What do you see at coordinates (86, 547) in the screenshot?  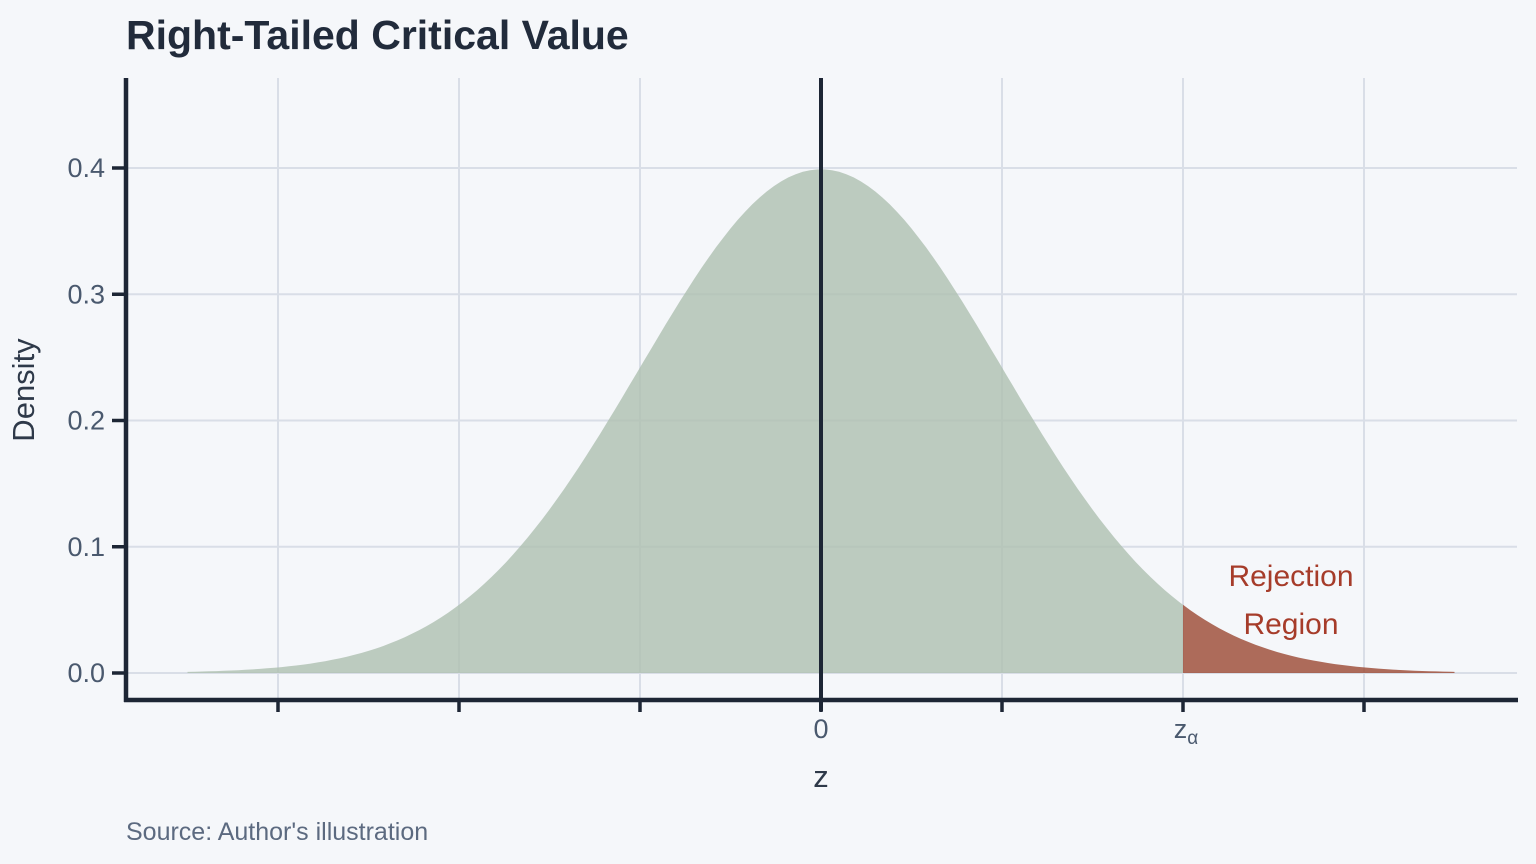 I see `y-tick-label: 0.1` at bounding box center [86, 547].